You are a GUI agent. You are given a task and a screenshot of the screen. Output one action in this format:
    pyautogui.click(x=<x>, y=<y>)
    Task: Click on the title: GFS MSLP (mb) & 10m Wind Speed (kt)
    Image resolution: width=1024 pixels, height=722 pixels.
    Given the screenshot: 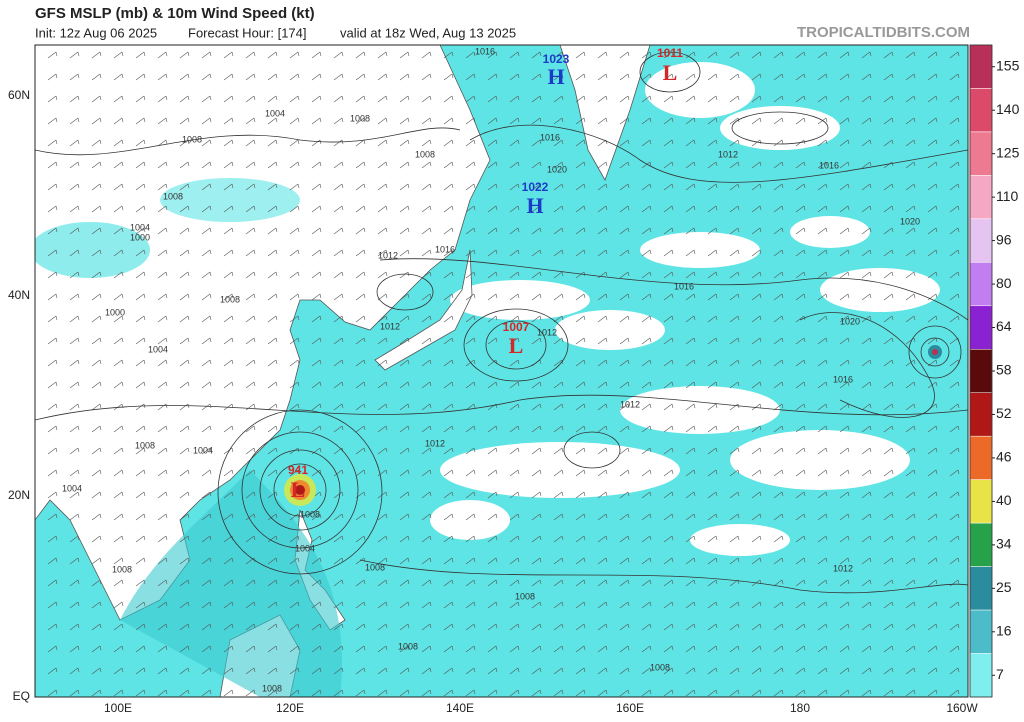 What is the action you would take?
    pyautogui.click(x=175, y=13)
    